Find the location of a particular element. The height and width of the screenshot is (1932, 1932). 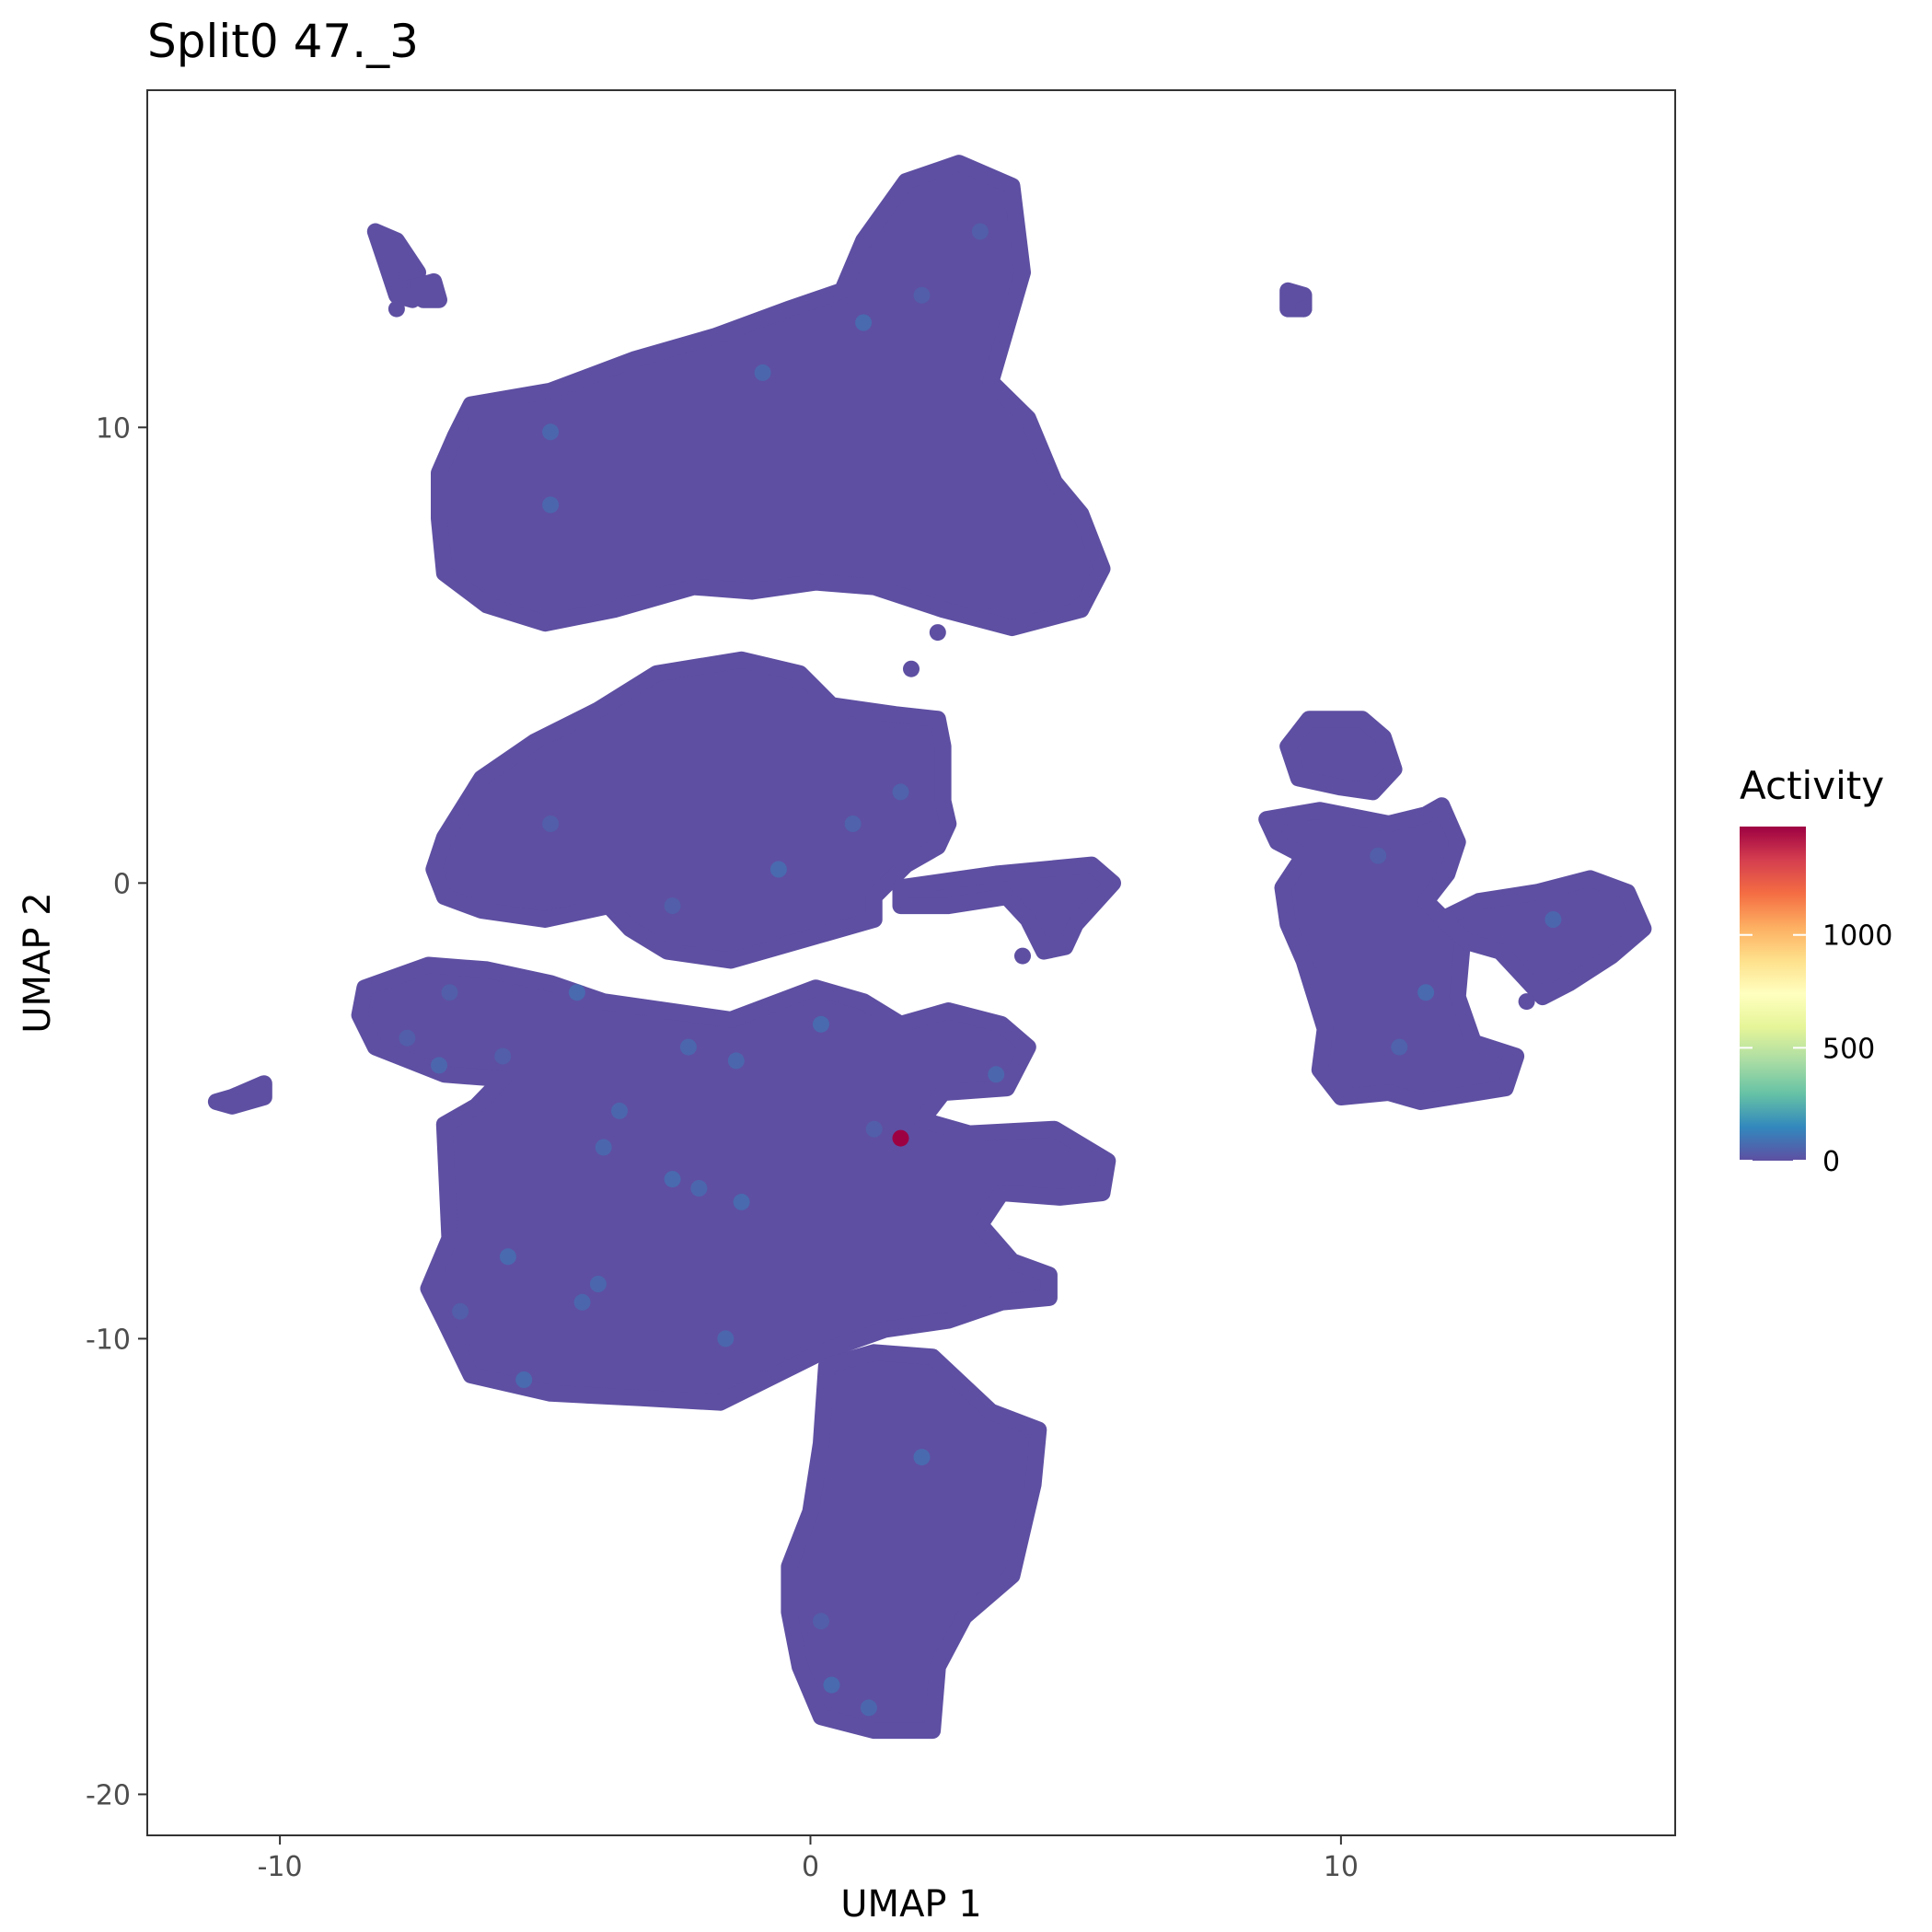

cluster-right-top is located at coordinates (1341, 756).